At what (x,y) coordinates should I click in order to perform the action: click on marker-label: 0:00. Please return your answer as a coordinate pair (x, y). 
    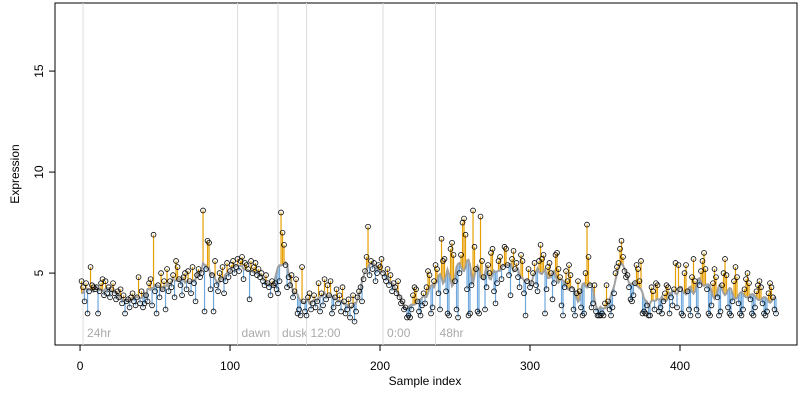
    Looking at the image, I should click on (399, 333).